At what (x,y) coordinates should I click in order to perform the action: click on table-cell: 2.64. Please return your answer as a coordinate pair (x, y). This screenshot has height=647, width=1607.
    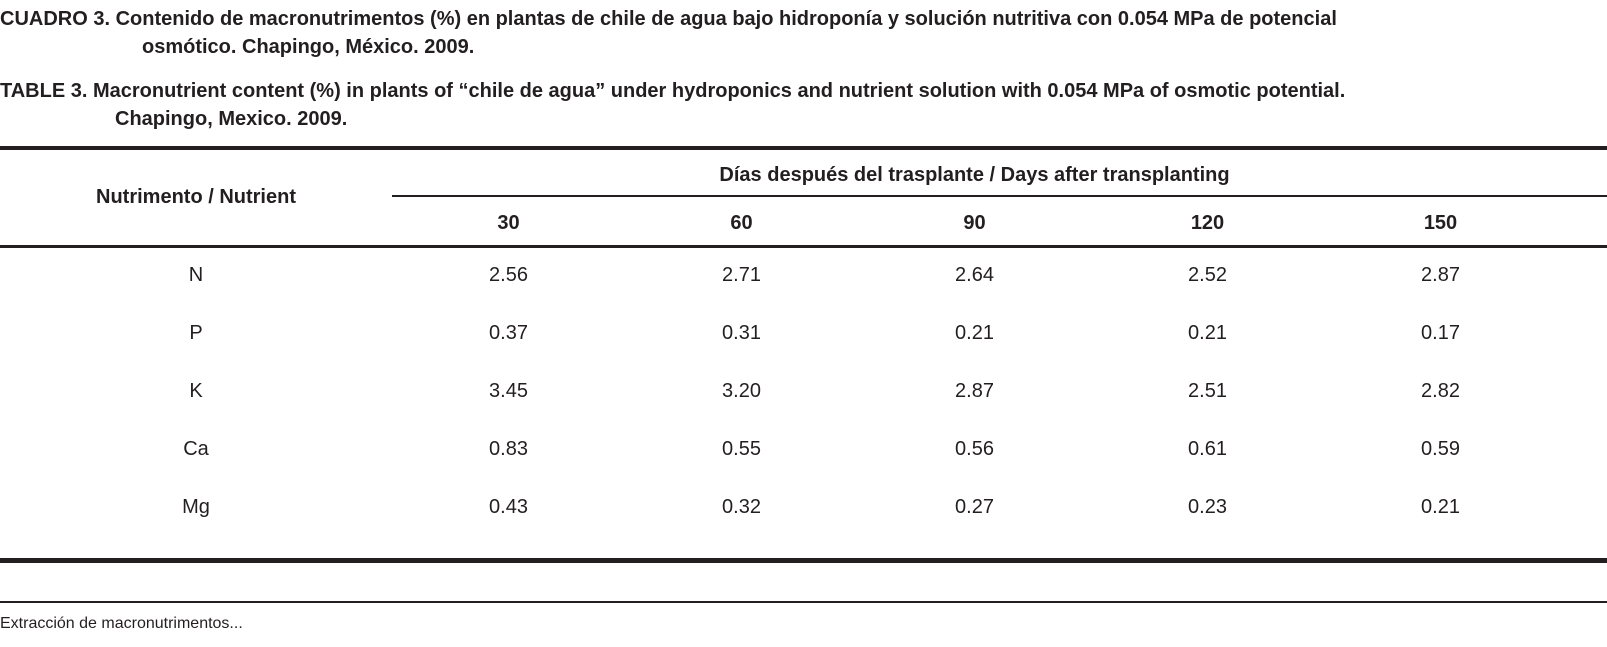
    Looking at the image, I should click on (974, 275).